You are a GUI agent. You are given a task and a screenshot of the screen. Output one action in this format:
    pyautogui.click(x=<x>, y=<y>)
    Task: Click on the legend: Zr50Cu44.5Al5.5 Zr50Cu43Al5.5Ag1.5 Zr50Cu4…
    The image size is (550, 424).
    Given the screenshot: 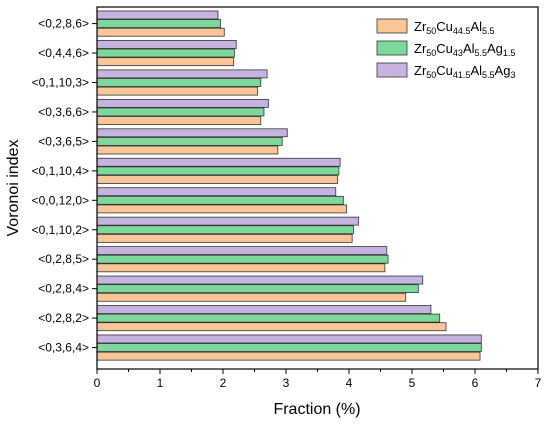 What is the action you would take?
    pyautogui.click(x=445, y=49)
    